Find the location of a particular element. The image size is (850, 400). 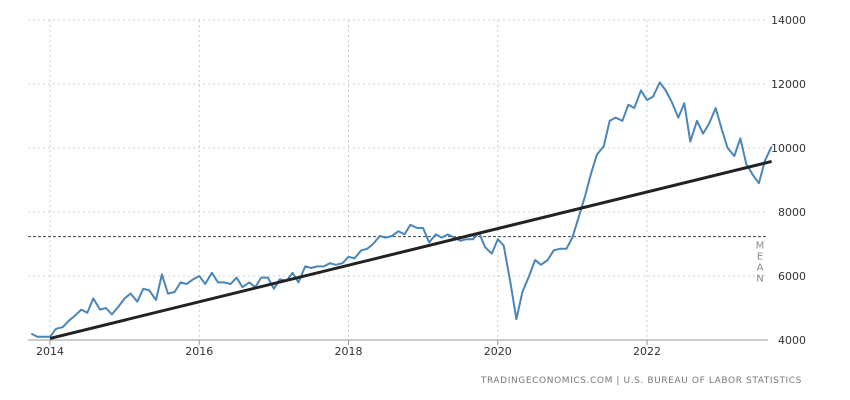

y-tick-label: 6000 is located at coordinates (792, 276).